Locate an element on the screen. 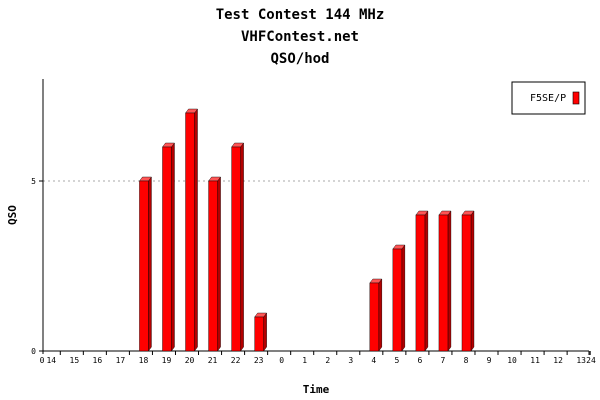  x-tick-label: 13 is located at coordinates (581, 360).